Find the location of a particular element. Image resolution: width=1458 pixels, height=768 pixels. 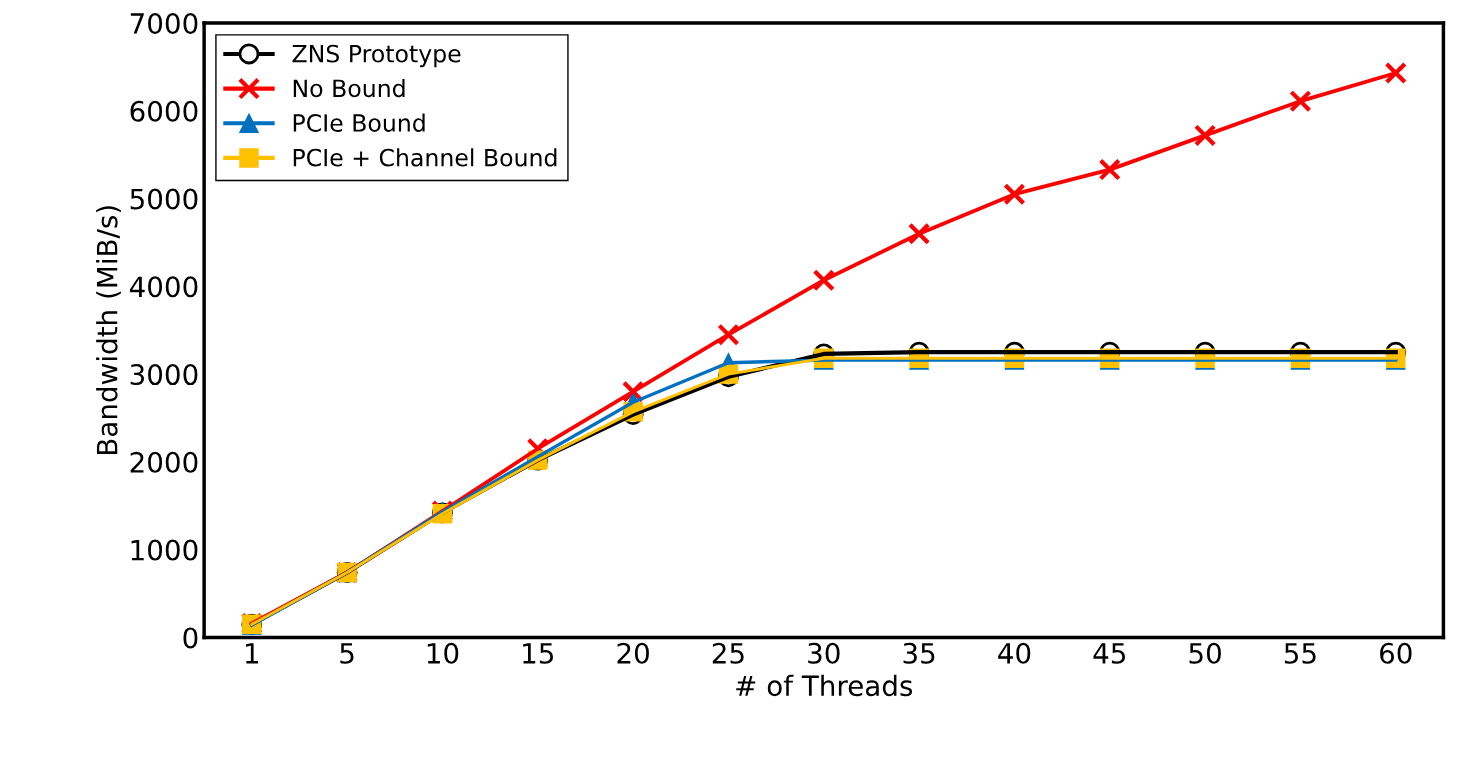

y-tick-label: 0 is located at coordinates (190, 638).